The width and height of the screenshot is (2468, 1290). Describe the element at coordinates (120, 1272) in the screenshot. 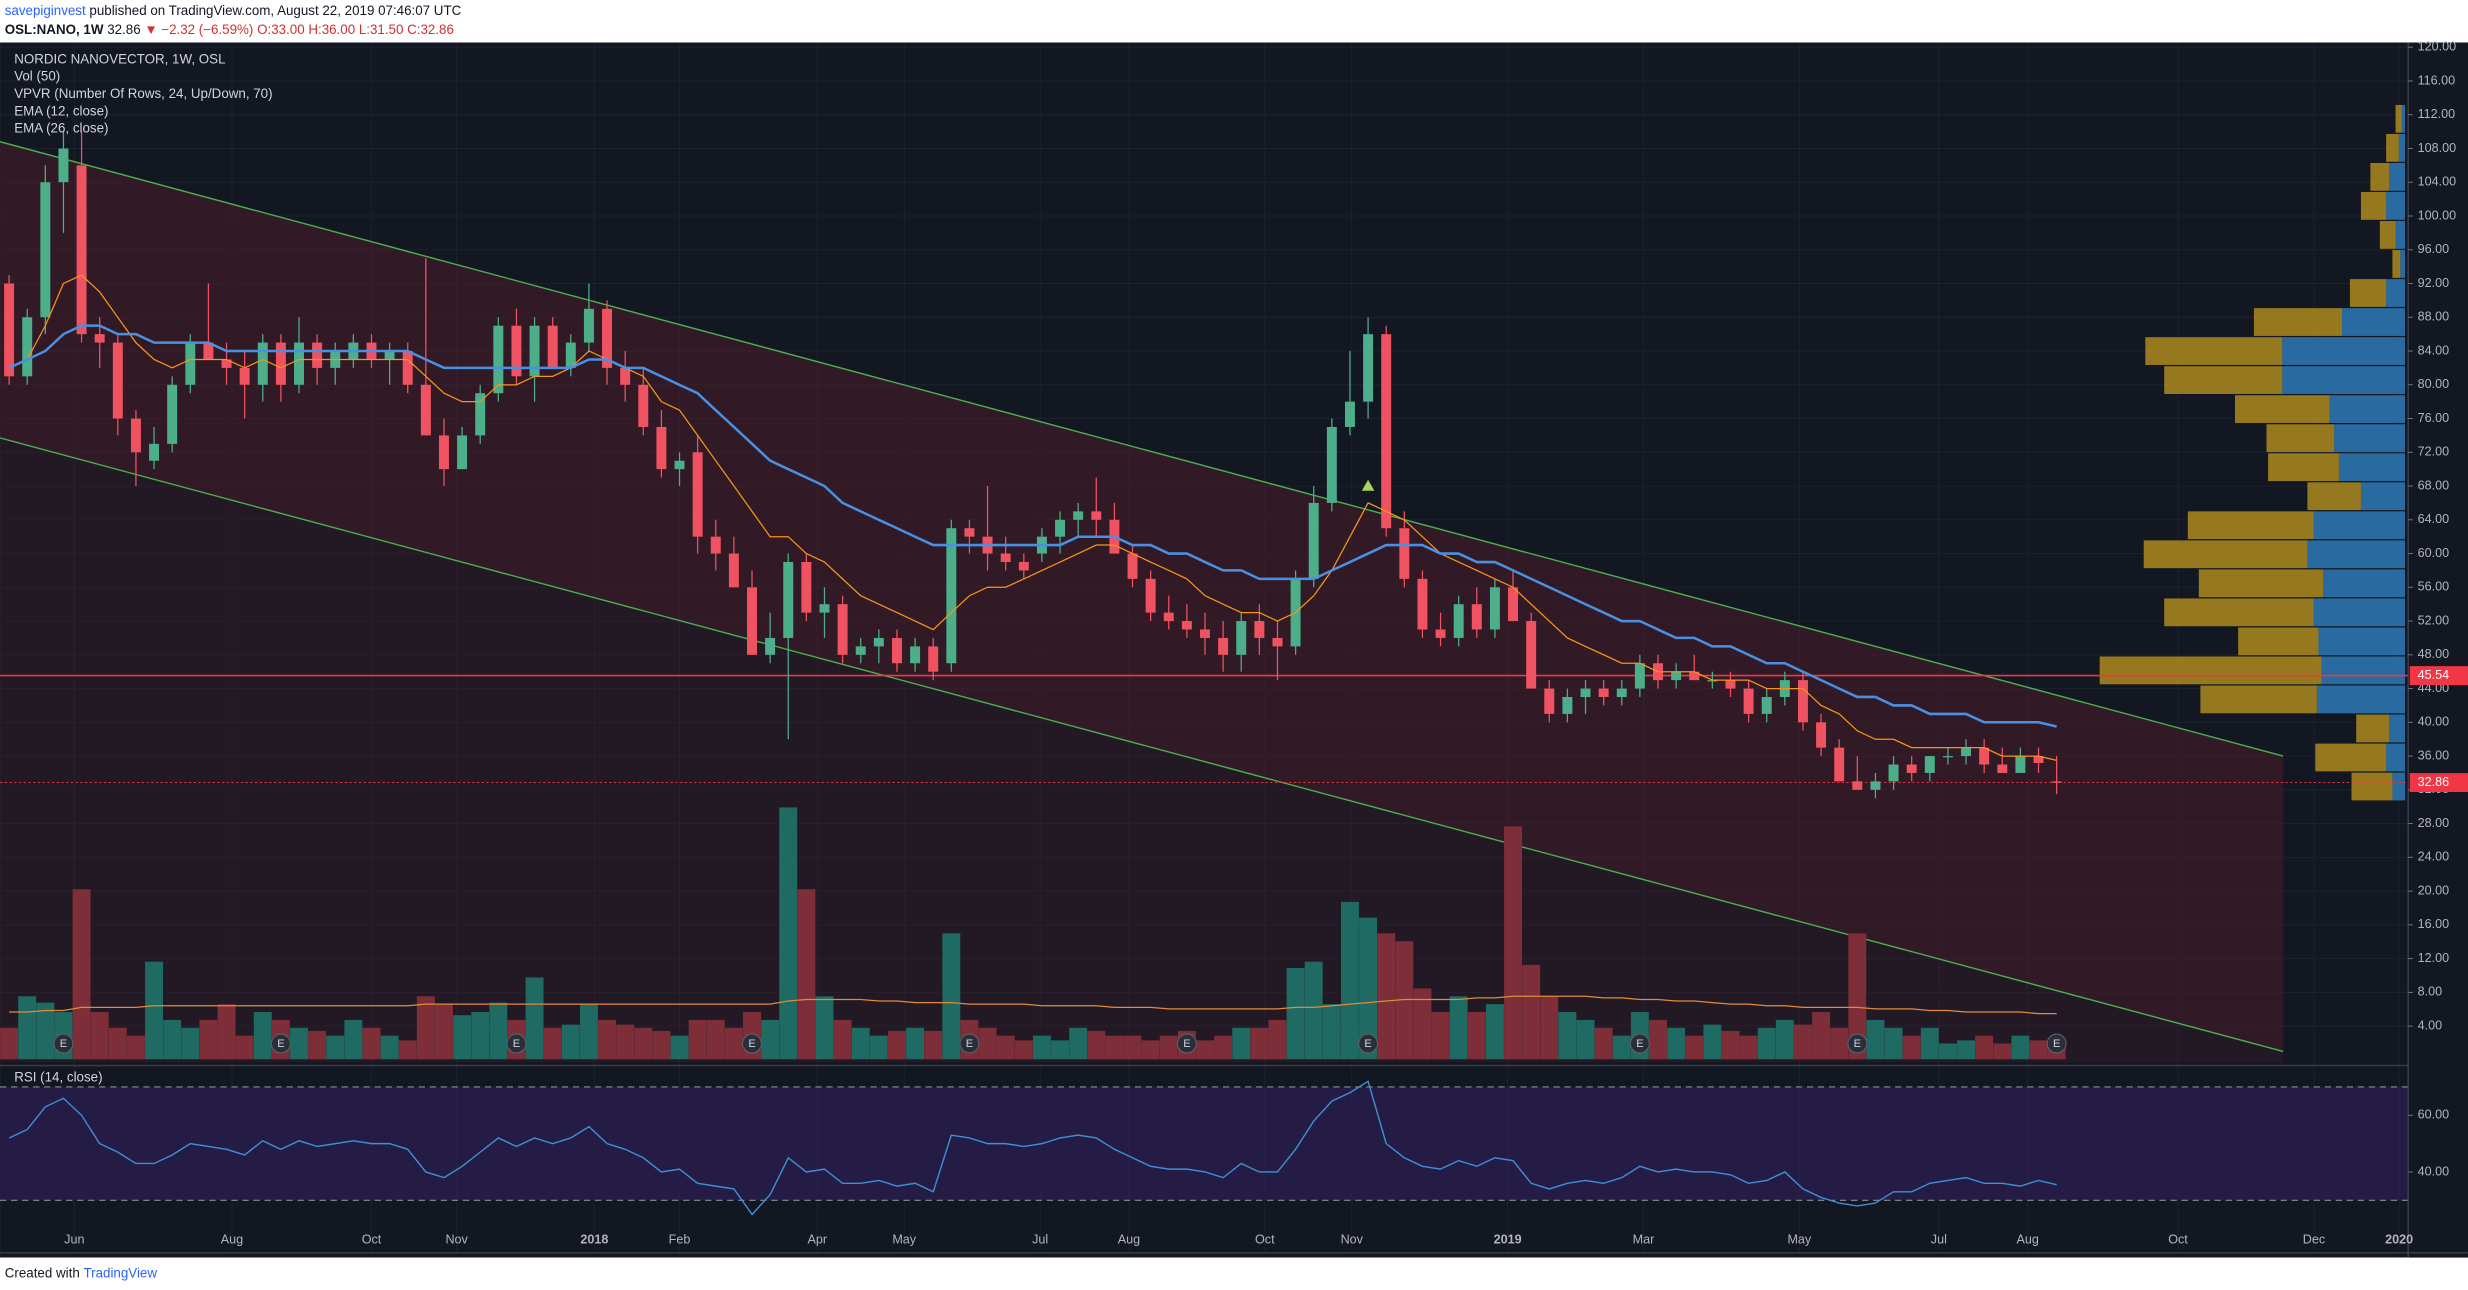

I see `brand: TradingView` at that location.